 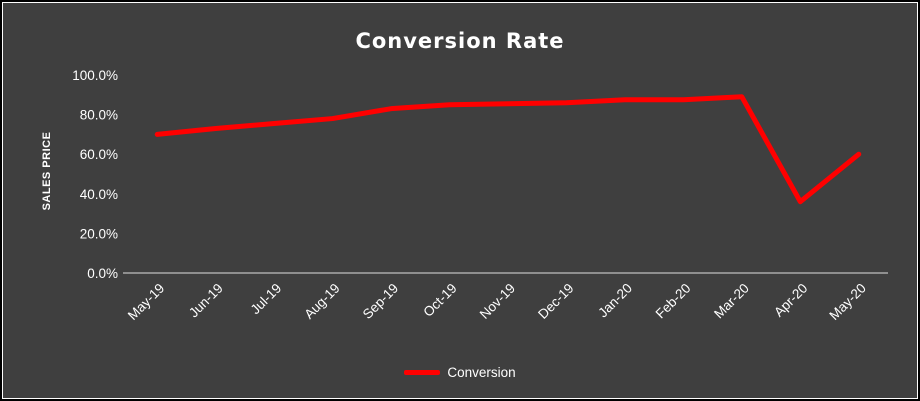 What do you see at coordinates (497, 301) in the screenshot?
I see `x-tick-label: Nov-19` at bounding box center [497, 301].